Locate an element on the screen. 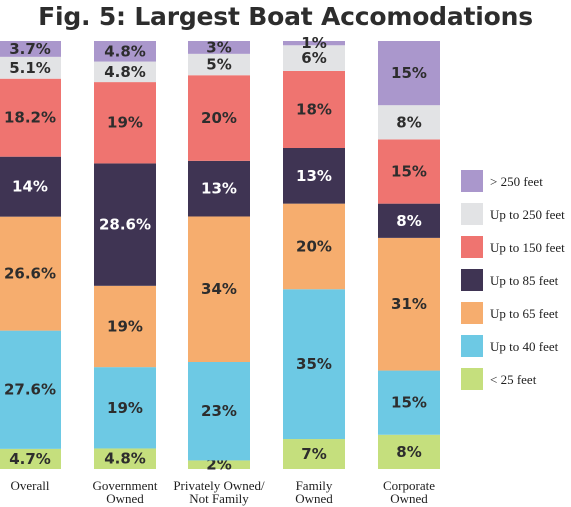  chart-title: Fig. 5: Largest Boat Accomodations is located at coordinates (285, 16).